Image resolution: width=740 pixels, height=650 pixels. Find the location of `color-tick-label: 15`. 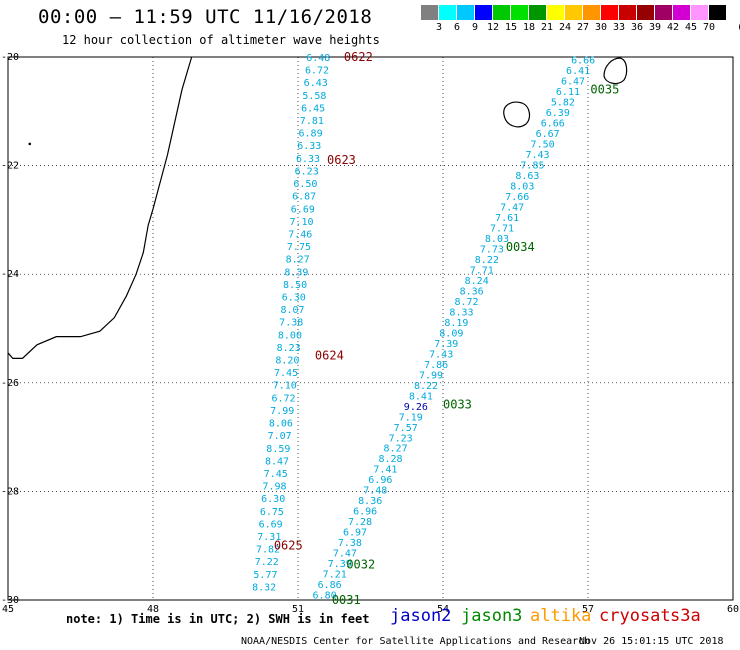

color-tick-label: 15 is located at coordinates (511, 27).